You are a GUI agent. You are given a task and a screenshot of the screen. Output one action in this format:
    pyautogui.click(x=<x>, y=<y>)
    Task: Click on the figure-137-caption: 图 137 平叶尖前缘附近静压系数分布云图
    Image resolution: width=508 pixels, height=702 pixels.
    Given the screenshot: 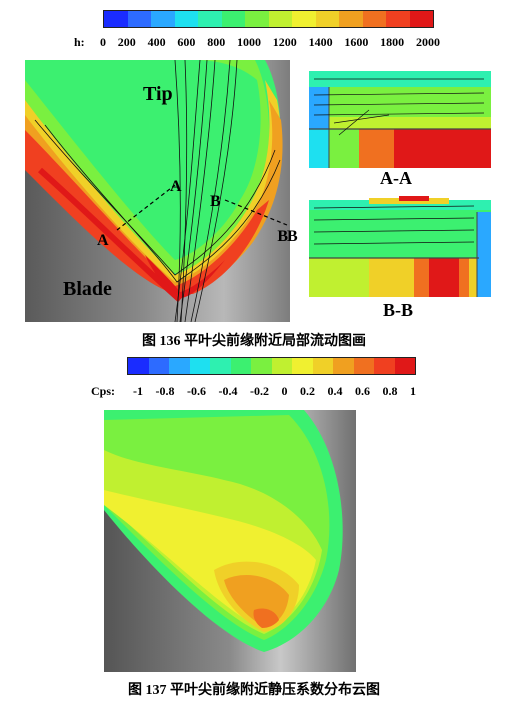 What is the action you would take?
    pyautogui.click(x=254, y=690)
    